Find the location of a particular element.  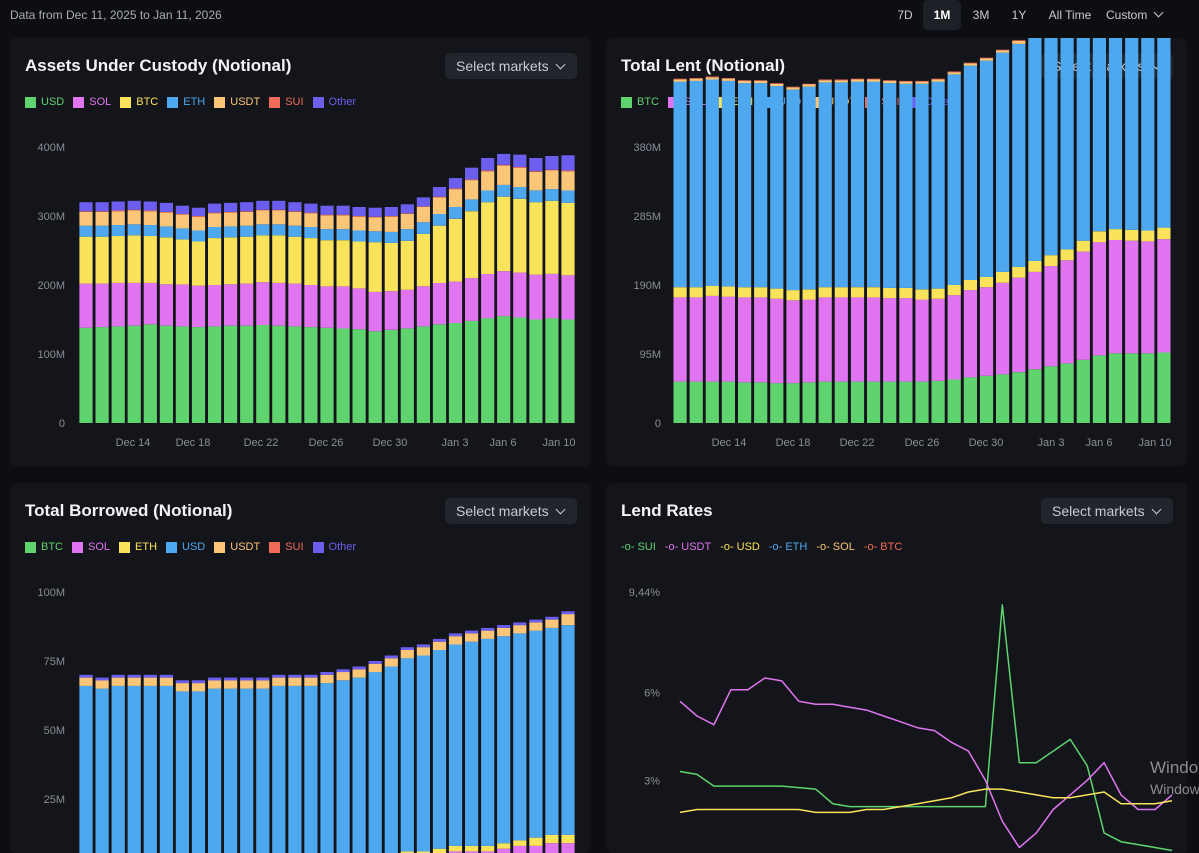

timeframe-1m: 1M is located at coordinates (942, 15).